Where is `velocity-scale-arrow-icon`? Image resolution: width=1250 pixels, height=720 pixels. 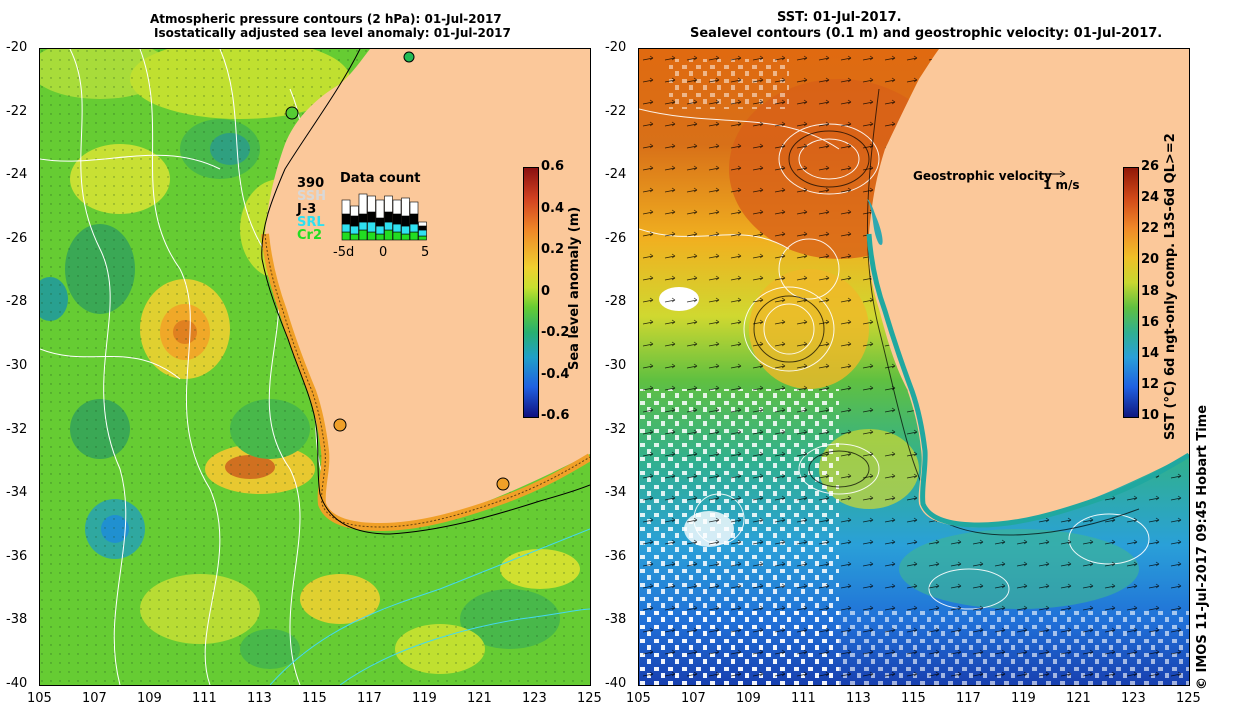
velocity-scale-arrow-icon is located at coordinates (1054, 174).